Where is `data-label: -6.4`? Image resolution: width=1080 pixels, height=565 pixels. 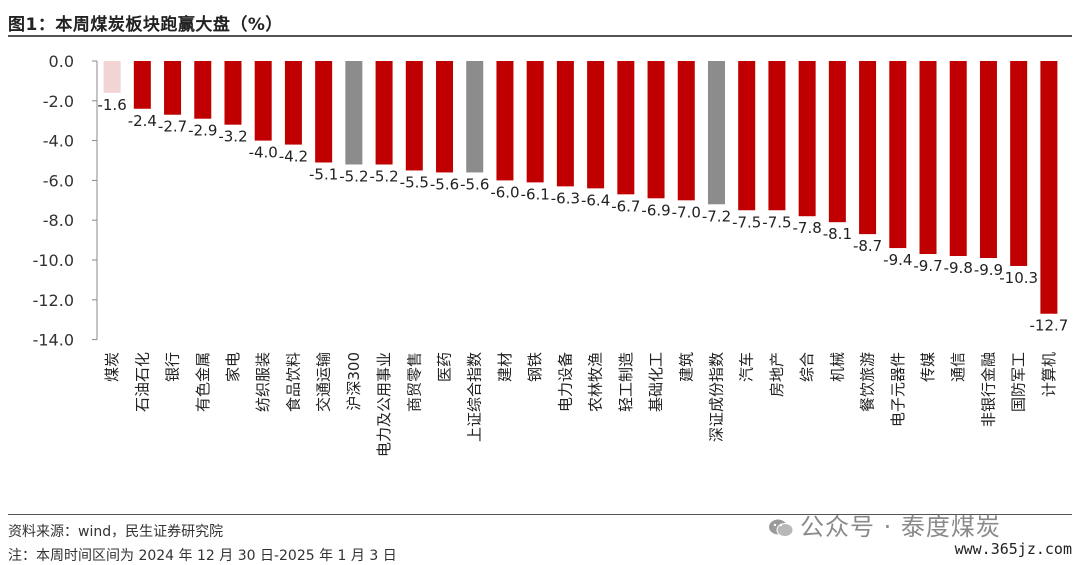 data-label: -6.4 is located at coordinates (595, 200).